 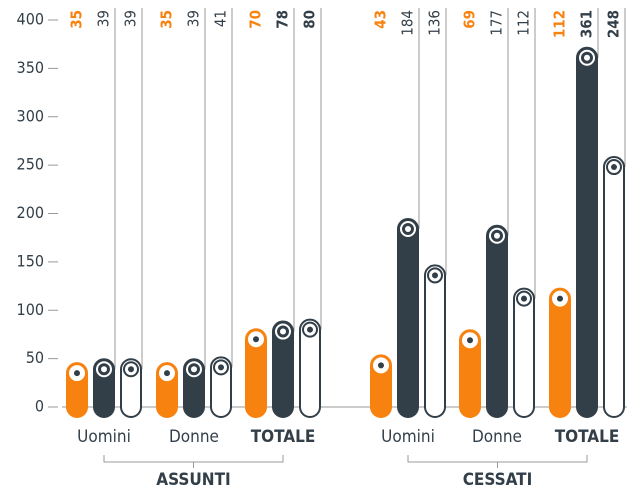 I want to click on value-label: 78, so click(x=283, y=19).